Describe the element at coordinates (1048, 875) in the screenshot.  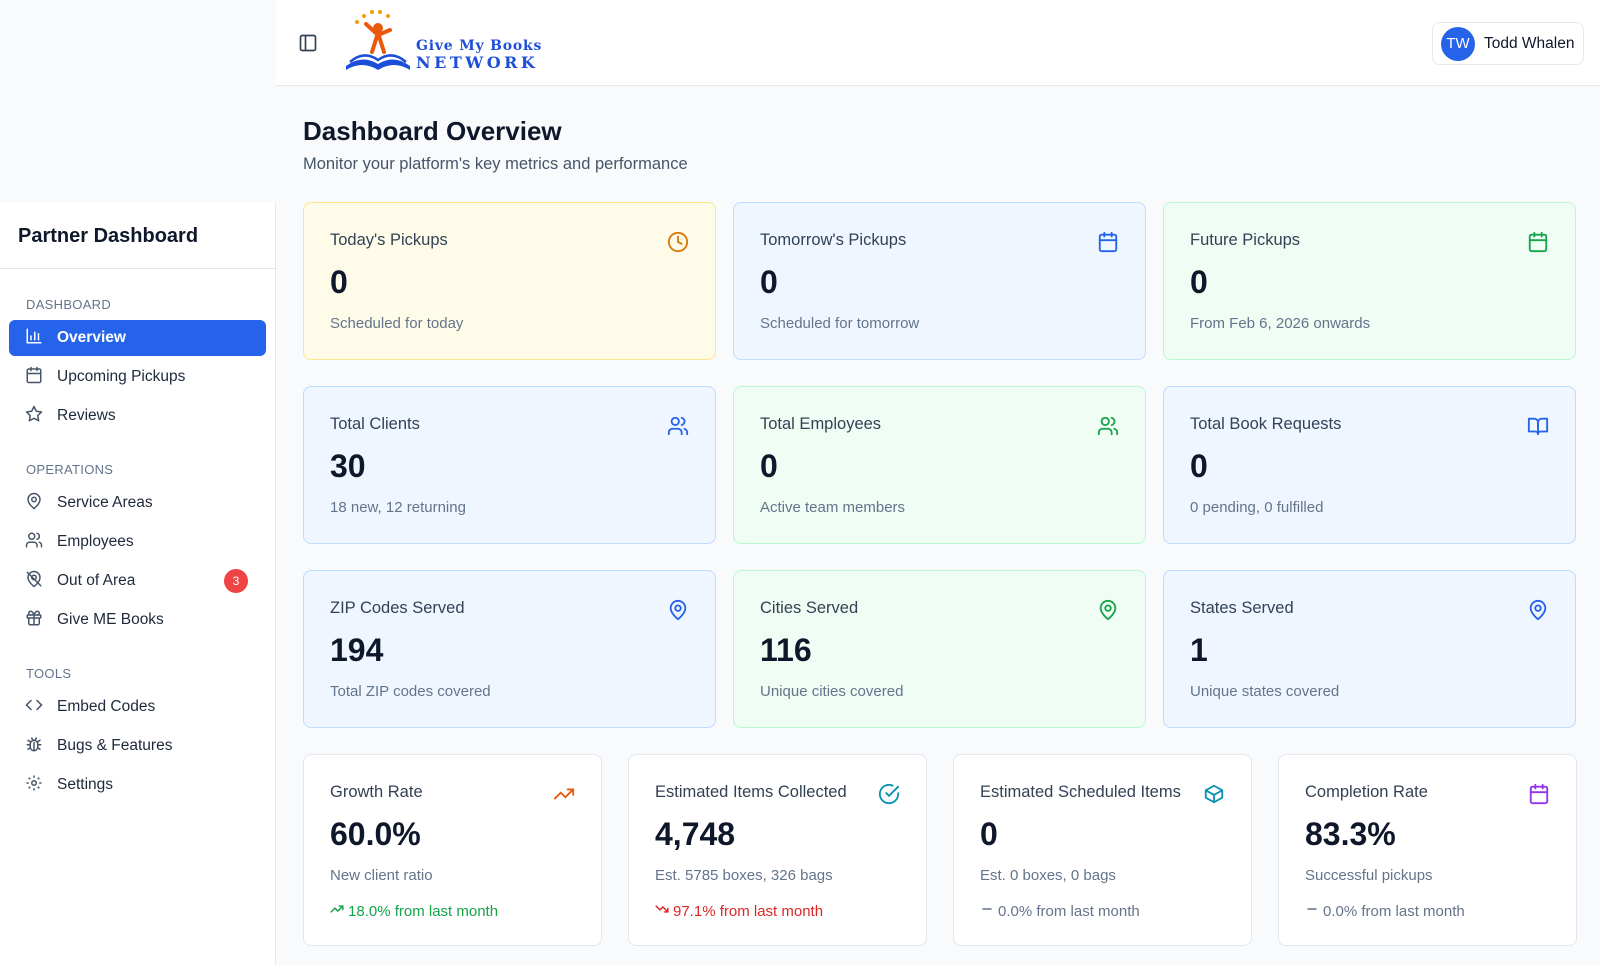
I see `card-subtext: Est. 0 boxes, 0 bags` at that location.